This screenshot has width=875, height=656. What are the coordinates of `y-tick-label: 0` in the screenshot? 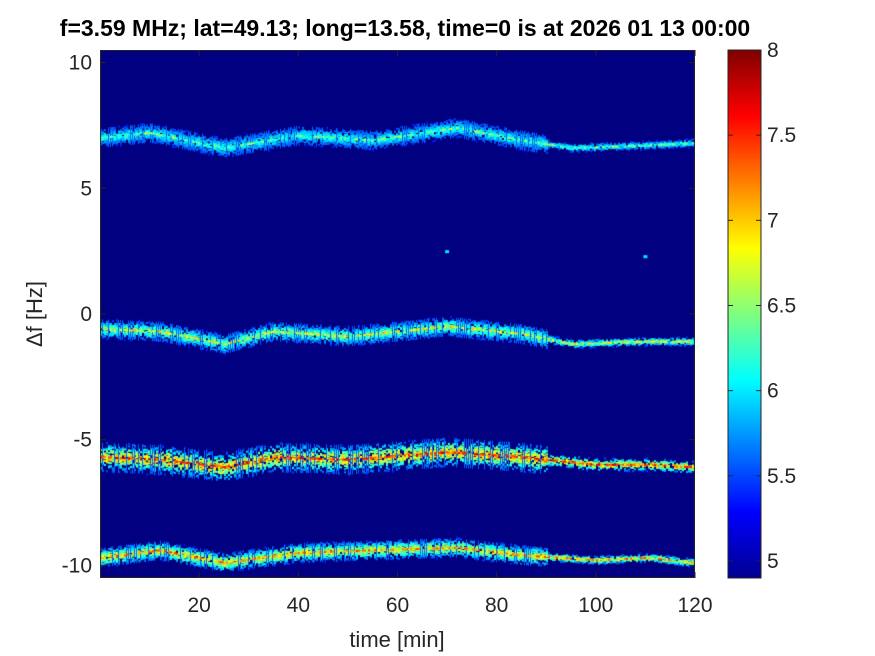 It's located at (86, 314).